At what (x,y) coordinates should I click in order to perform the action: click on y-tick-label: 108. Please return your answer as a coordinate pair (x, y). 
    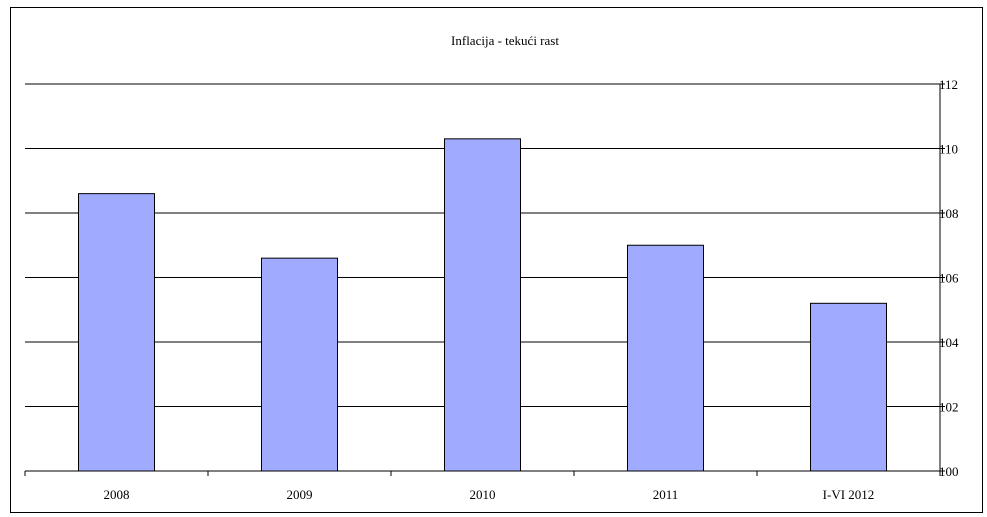
    Looking at the image, I should click on (949, 213).